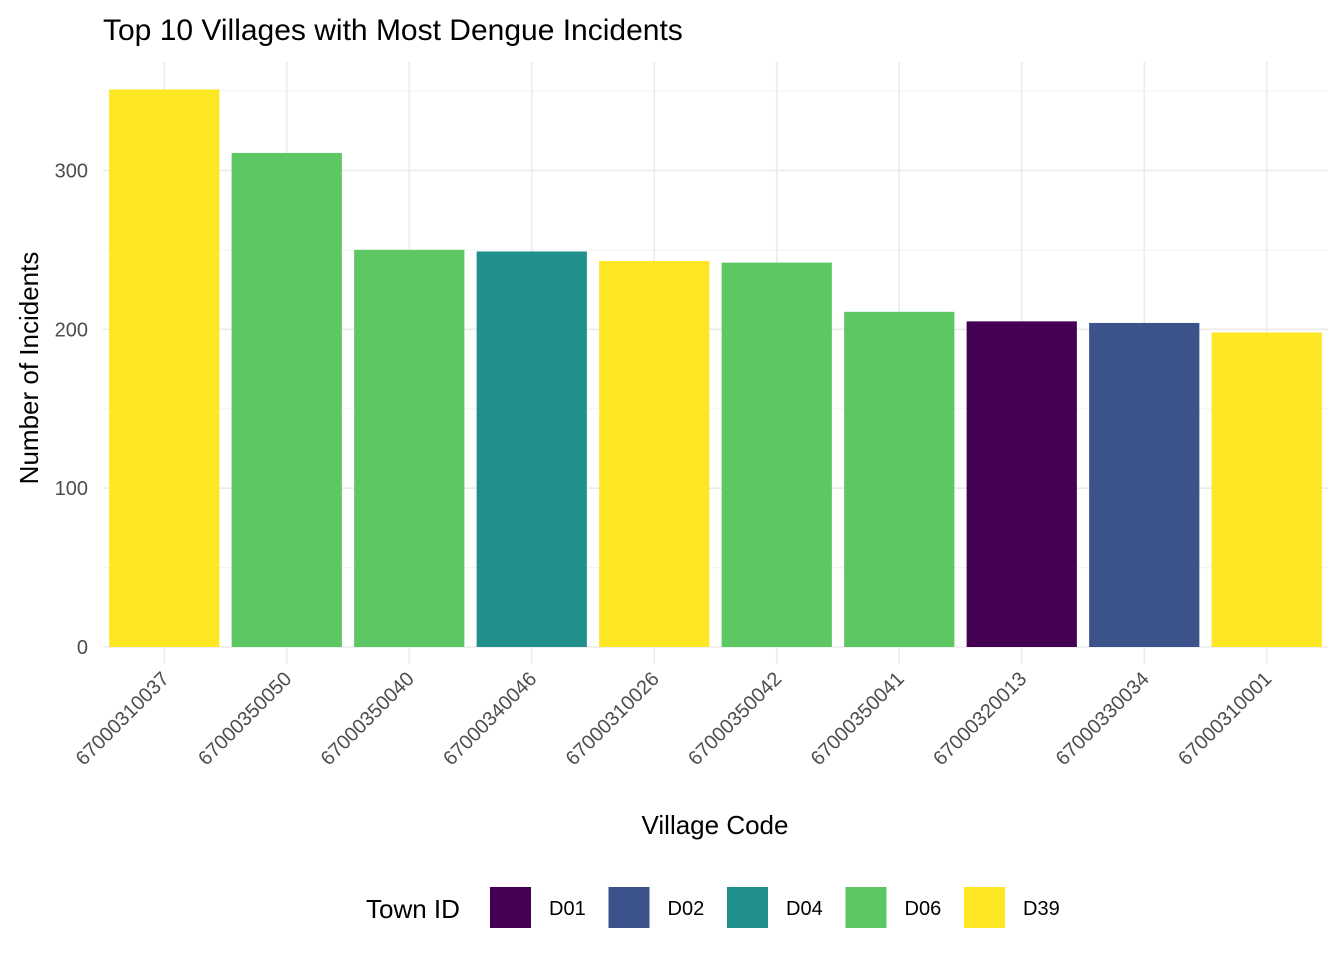  What do you see at coordinates (71, 330) in the screenshot?
I see `y-tick-label: 200` at bounding box center [71, 330].